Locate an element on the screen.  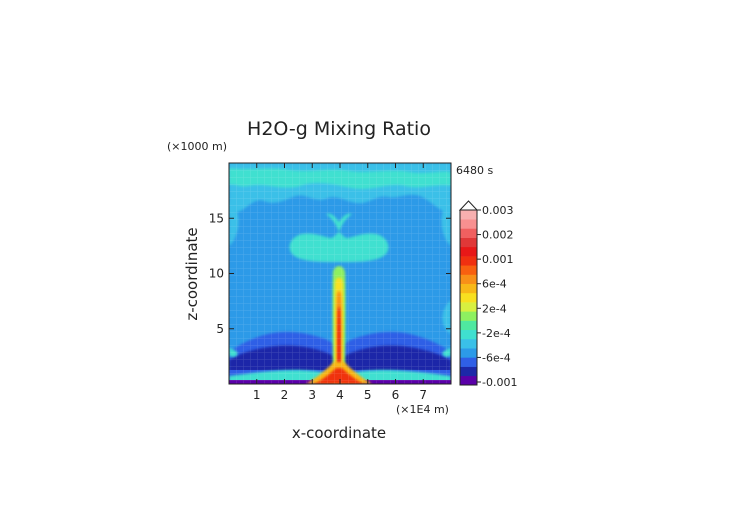
heatmap-field is located at coordinates (340, 273).